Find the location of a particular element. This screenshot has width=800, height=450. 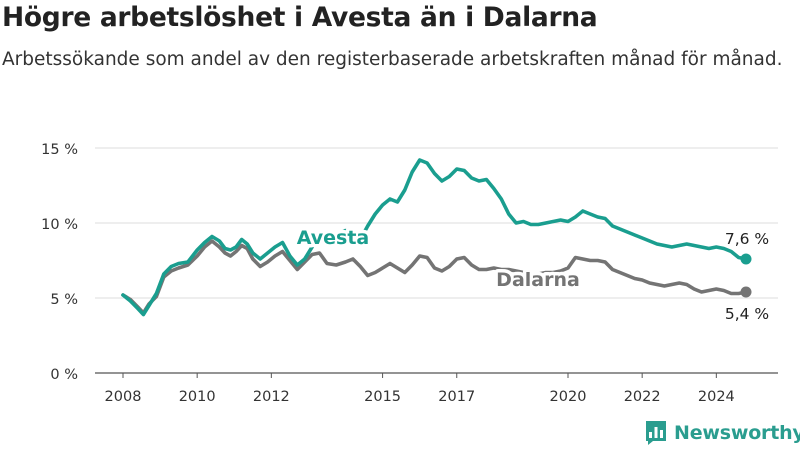

y-tick-label: 10 % is located at coordinates (59, 225).